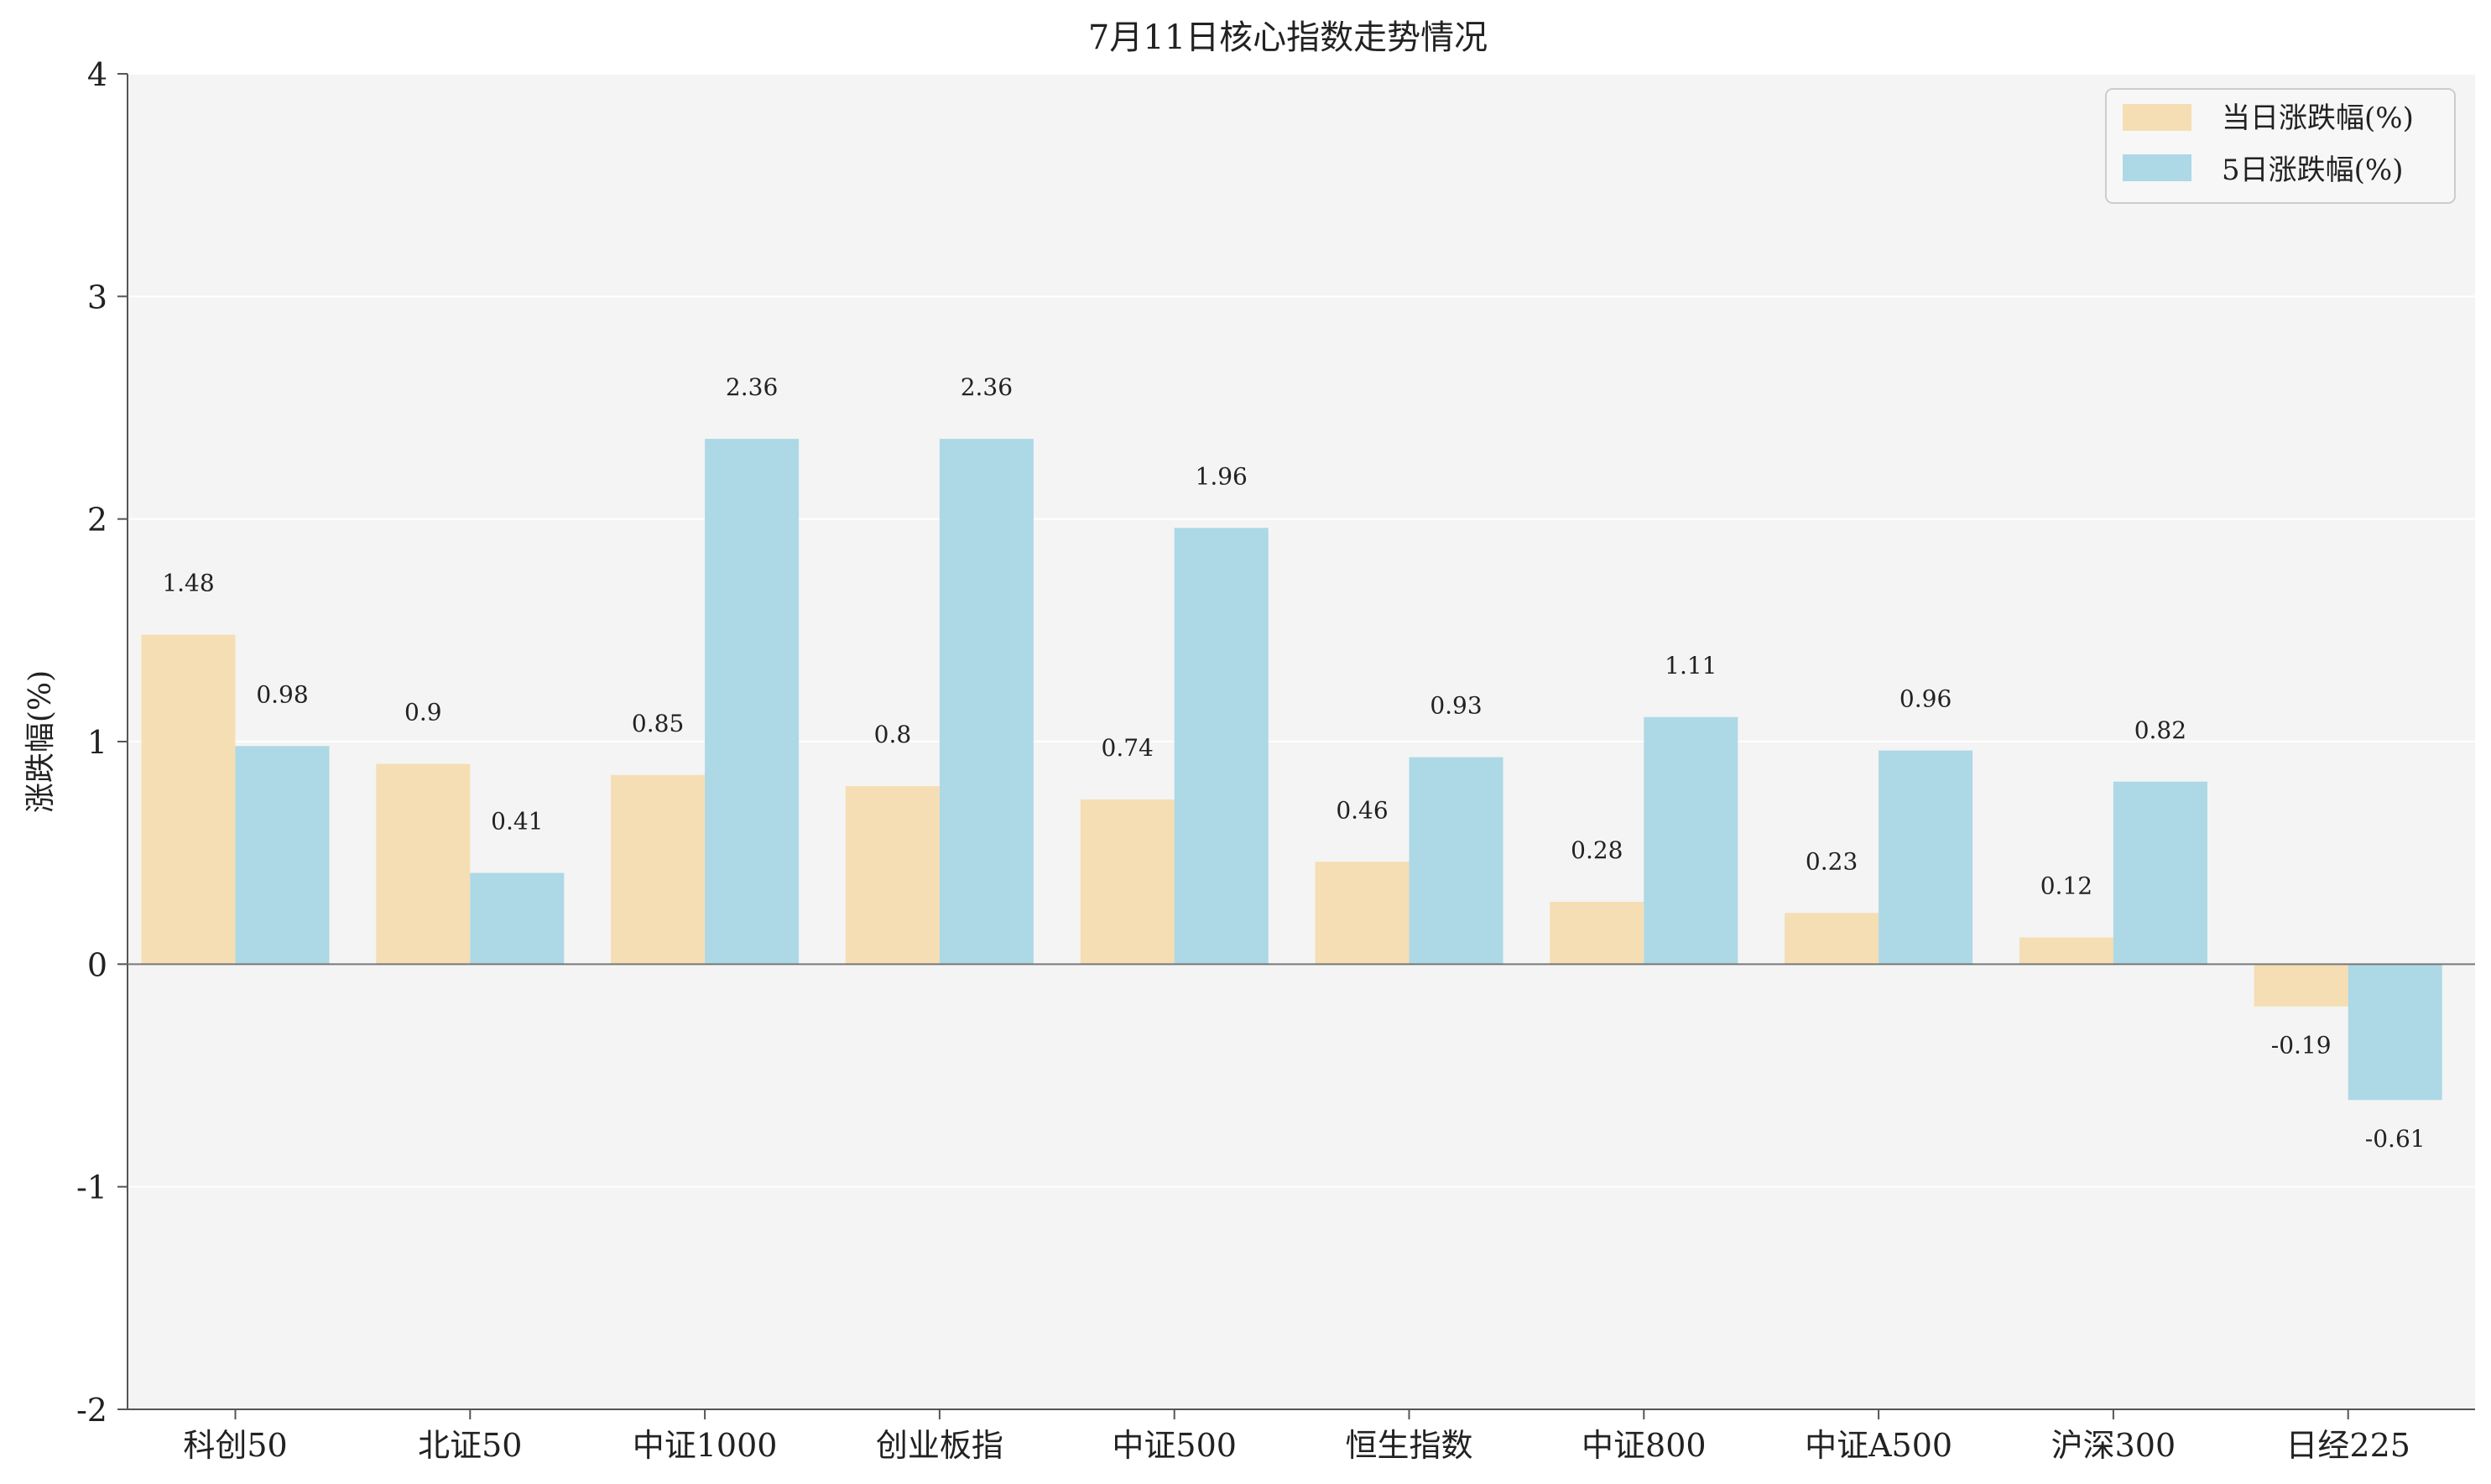 The image size is (2491, 1484). What do you see at coordinates (92, 1410) in the screenshot?
I see `y-tick-label: -2` at bounding box center [92, 1410].